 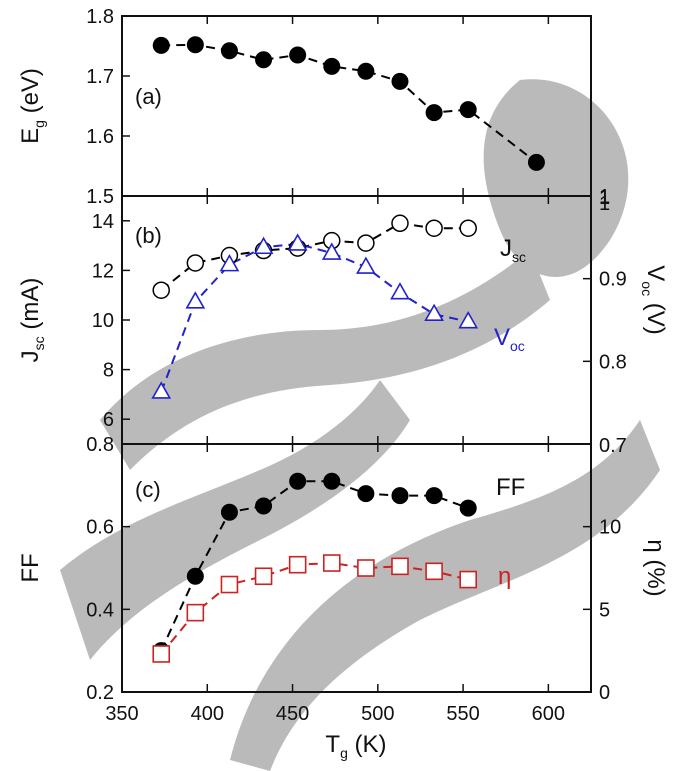 What do you see at coordinates (509, 339) in the screenshot?
I see `legend-voc: Voc` at bounding box center [509, 339].